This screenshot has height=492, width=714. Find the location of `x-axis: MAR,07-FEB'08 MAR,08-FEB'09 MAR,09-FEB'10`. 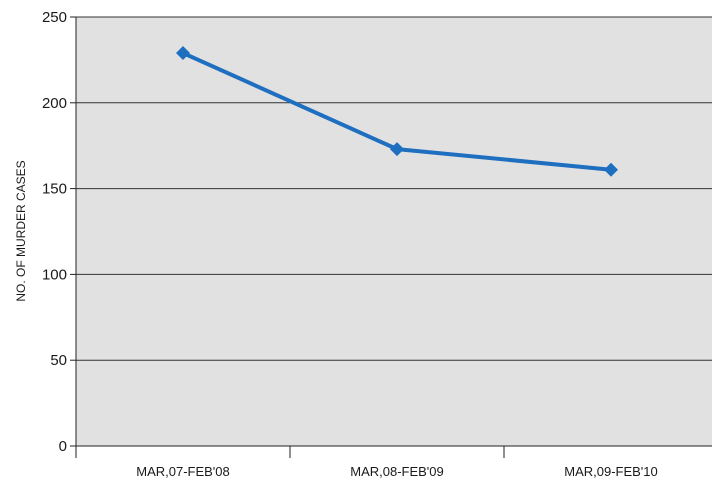

x-axis: MAR,07-FEB'08 MAR,08-FEB'09 MAR,09-FEB'10 is located at coordinates (393, 462).